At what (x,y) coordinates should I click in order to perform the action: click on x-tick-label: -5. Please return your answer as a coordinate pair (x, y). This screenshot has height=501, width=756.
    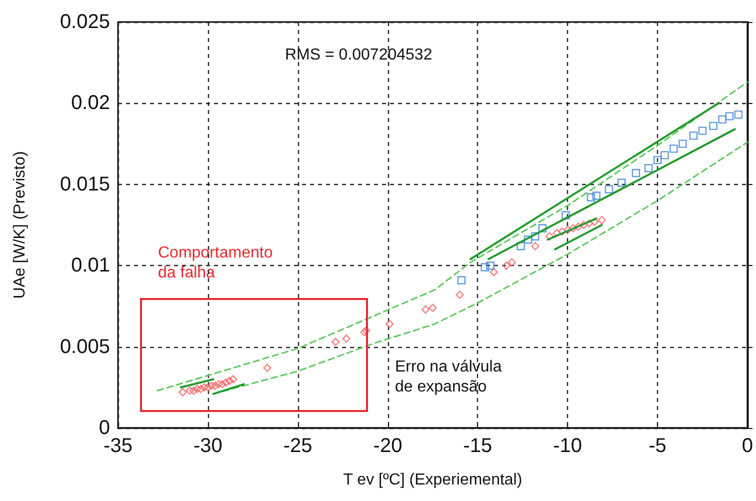
    Looking at the image, I should click on (657, 446).